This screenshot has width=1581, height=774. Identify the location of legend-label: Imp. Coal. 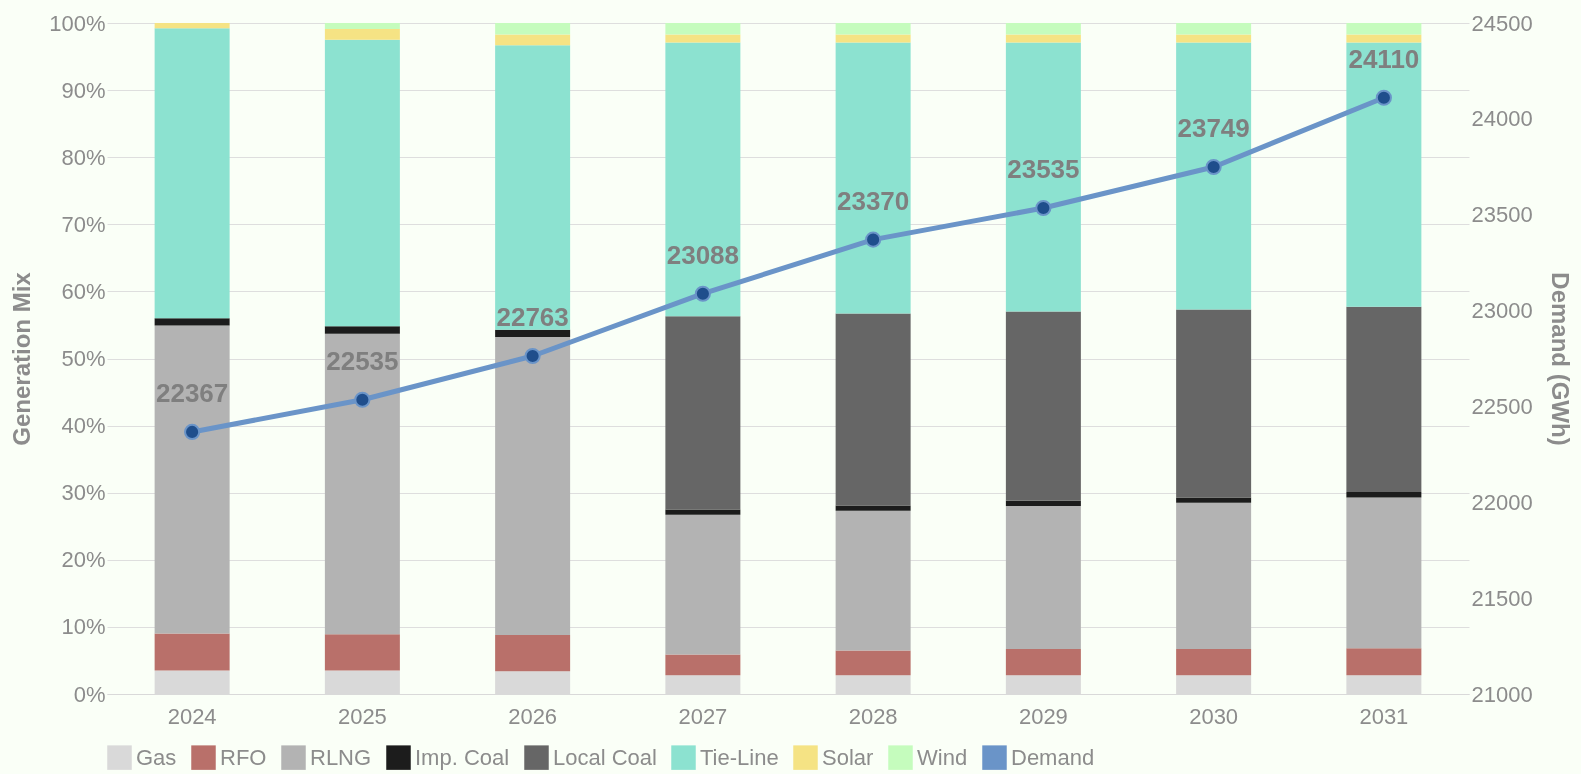
(462, 757).